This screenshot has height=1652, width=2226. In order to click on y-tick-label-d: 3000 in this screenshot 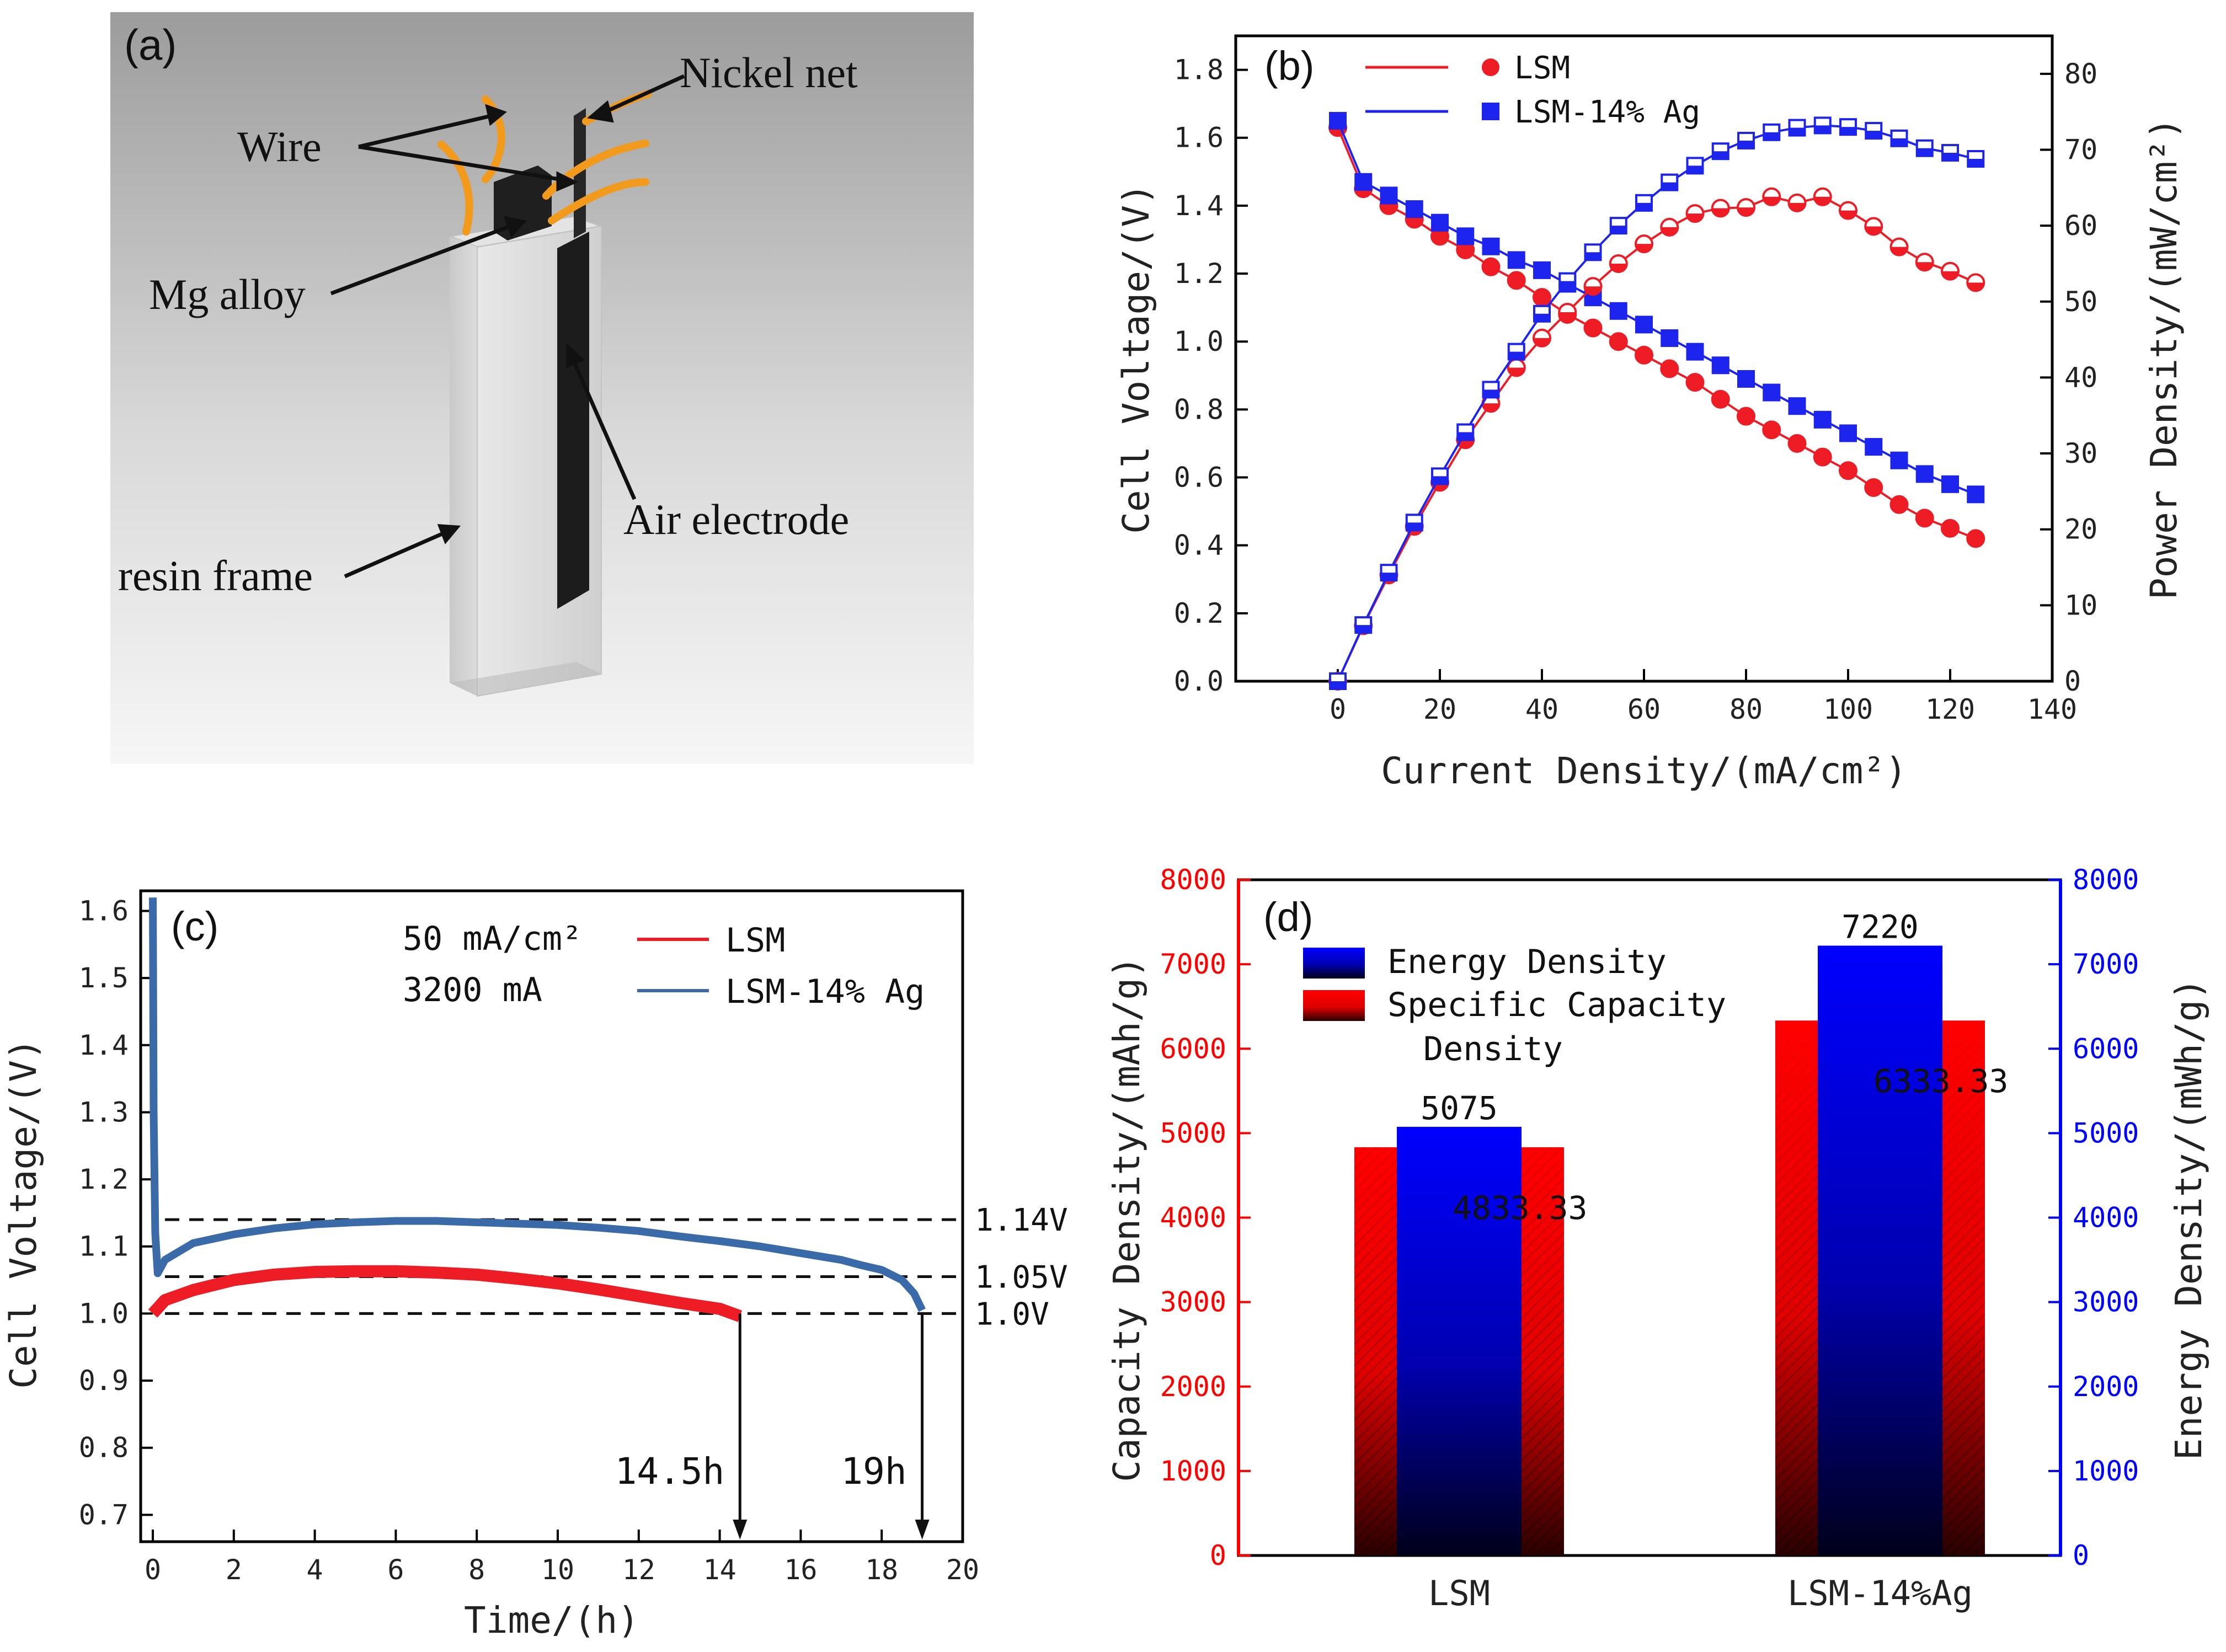, I will do `click(1193, 1302)`.